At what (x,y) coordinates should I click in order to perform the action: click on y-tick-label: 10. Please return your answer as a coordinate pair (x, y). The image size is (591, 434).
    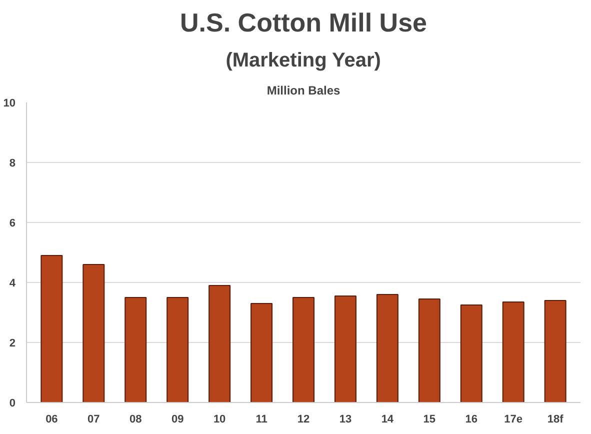
    Looking at the image, I should click on (9, 104).